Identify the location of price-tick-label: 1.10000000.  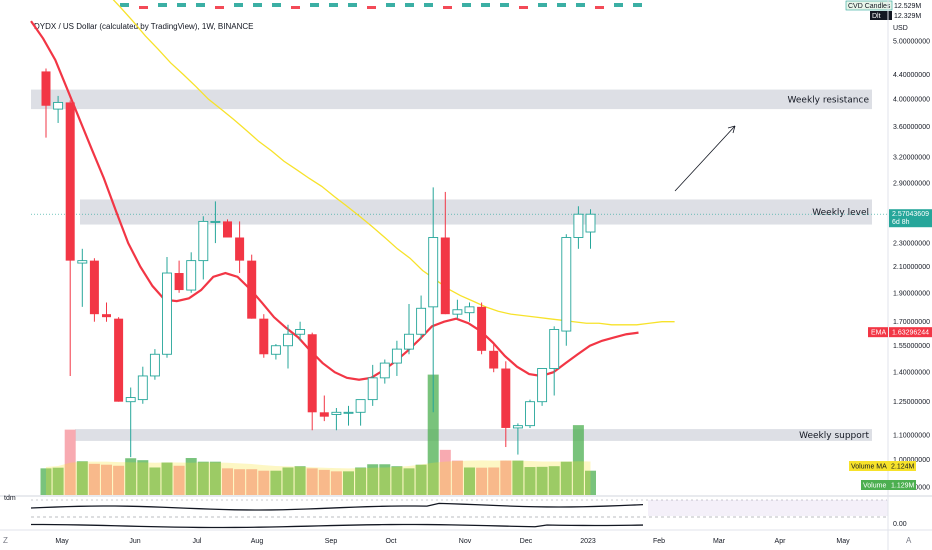
(911, 435).